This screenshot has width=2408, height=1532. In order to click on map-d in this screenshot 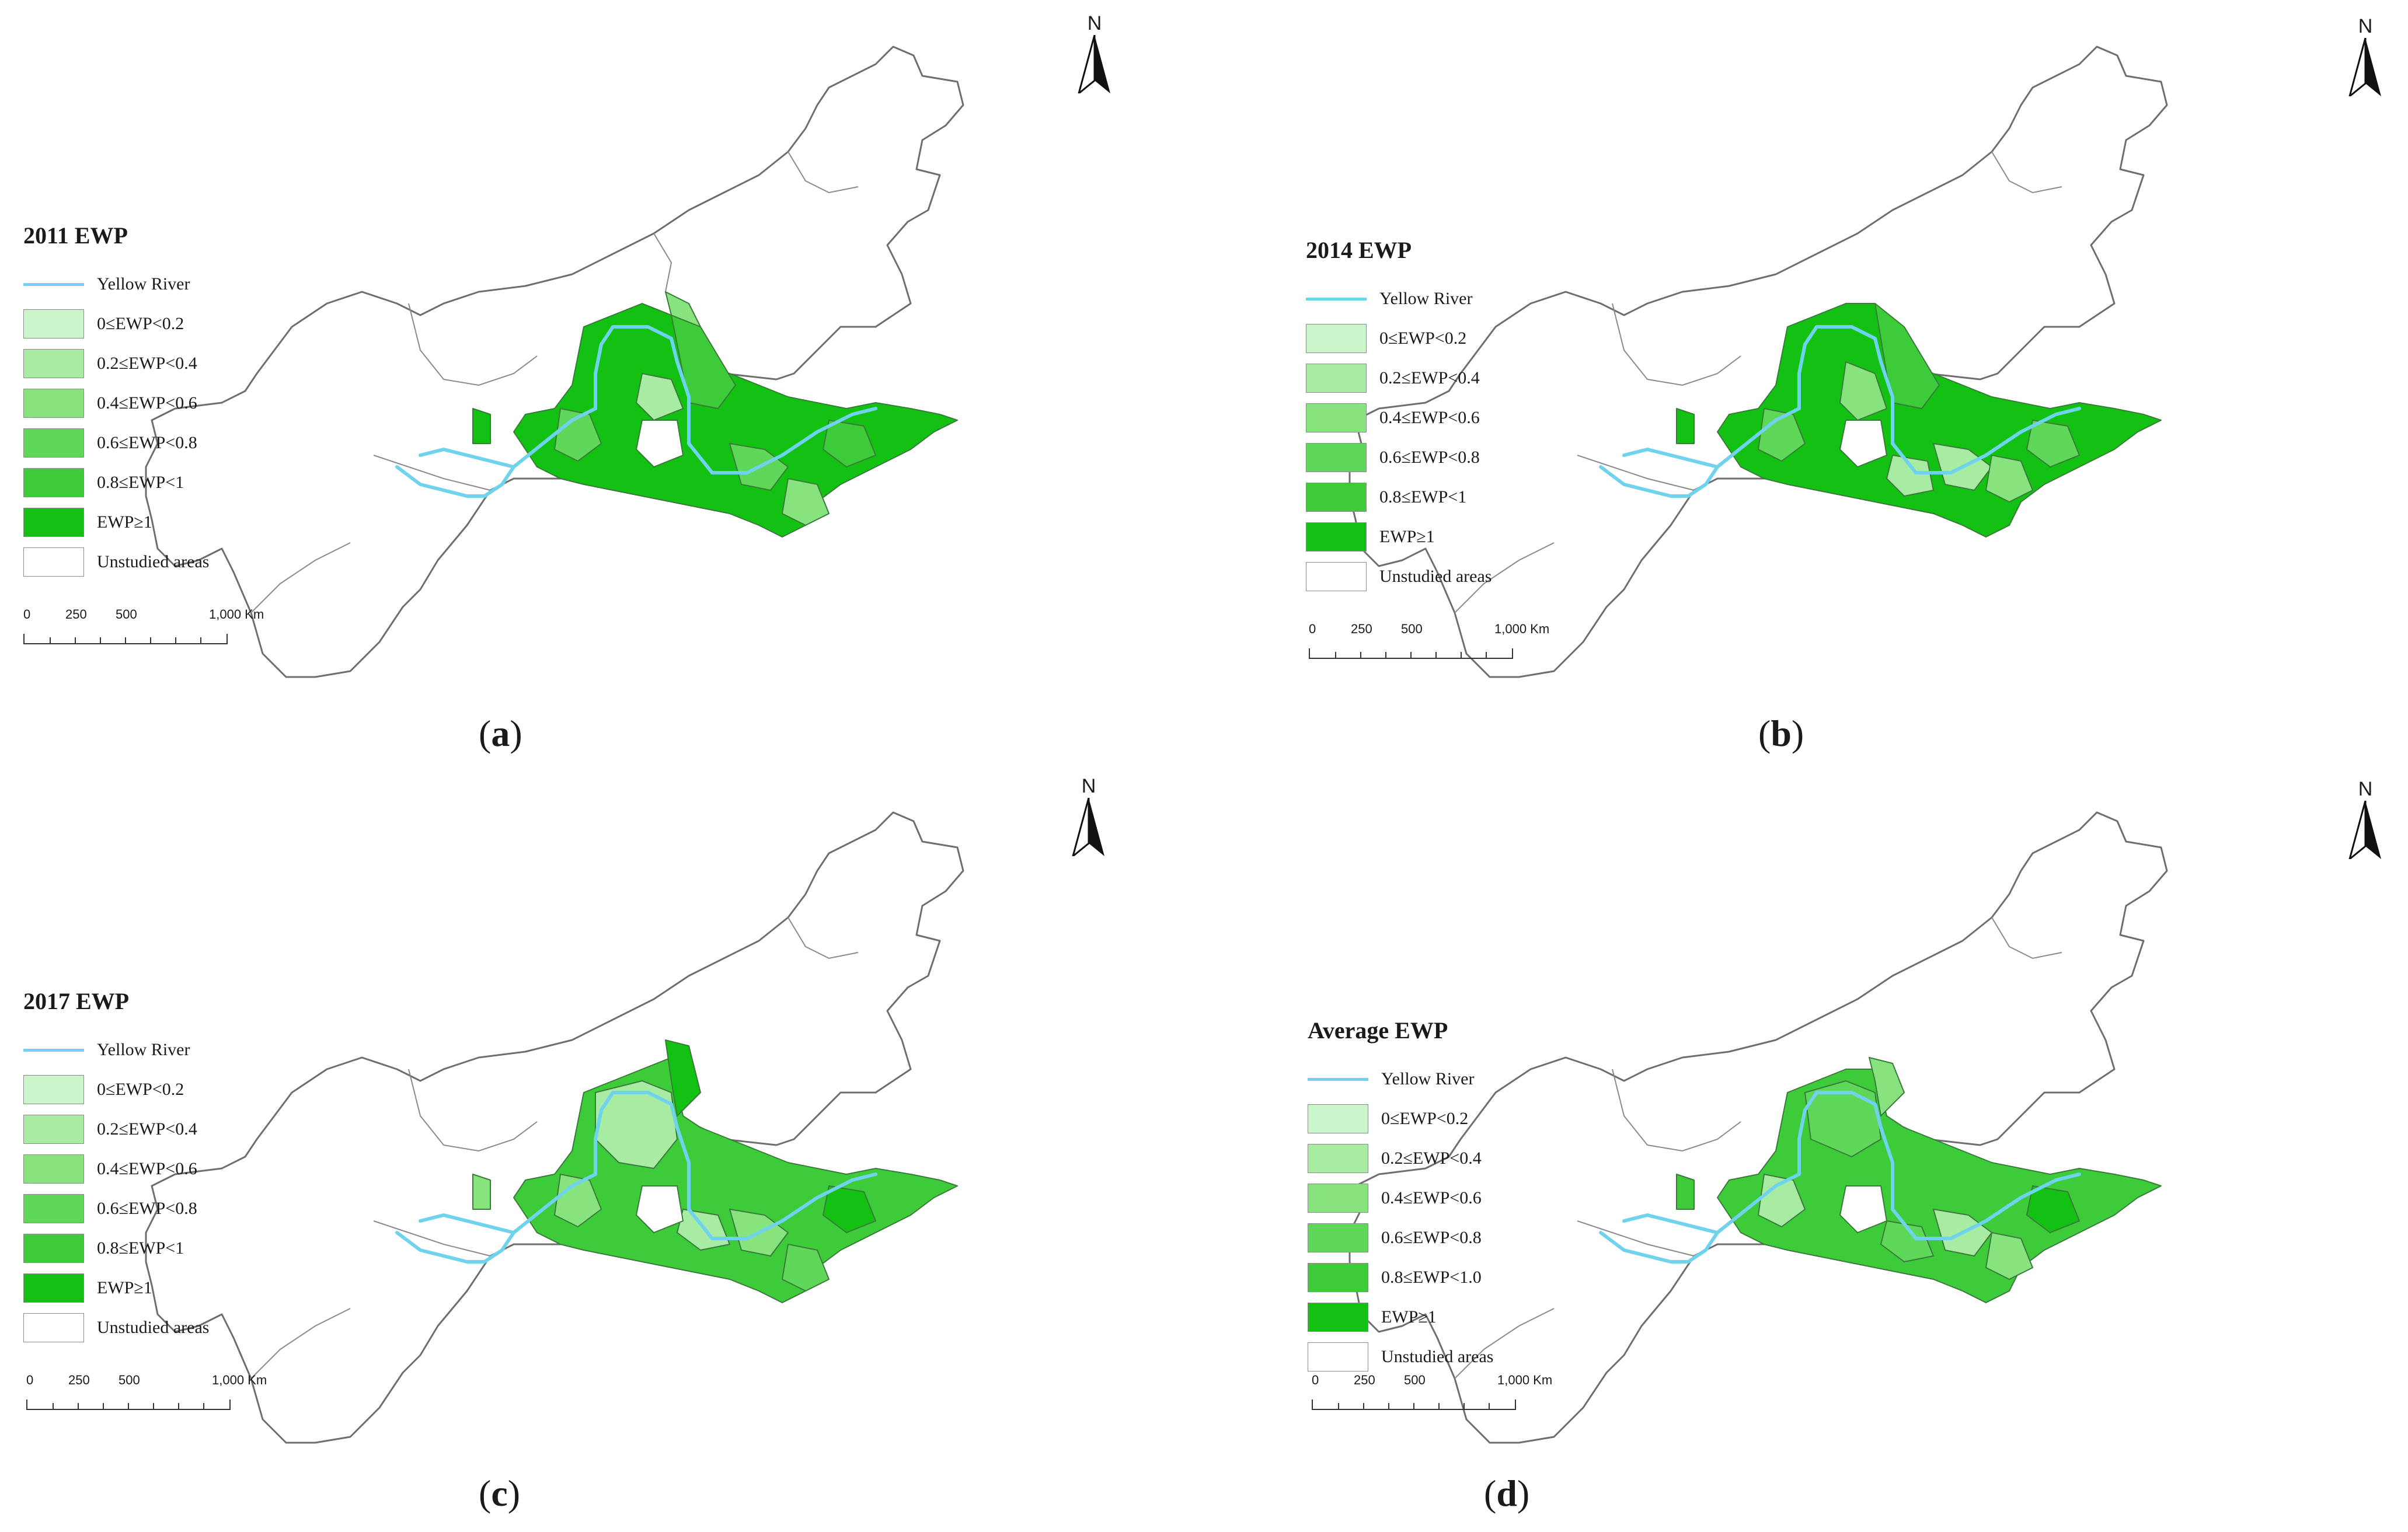, I will do `click(1758, 1127)`.